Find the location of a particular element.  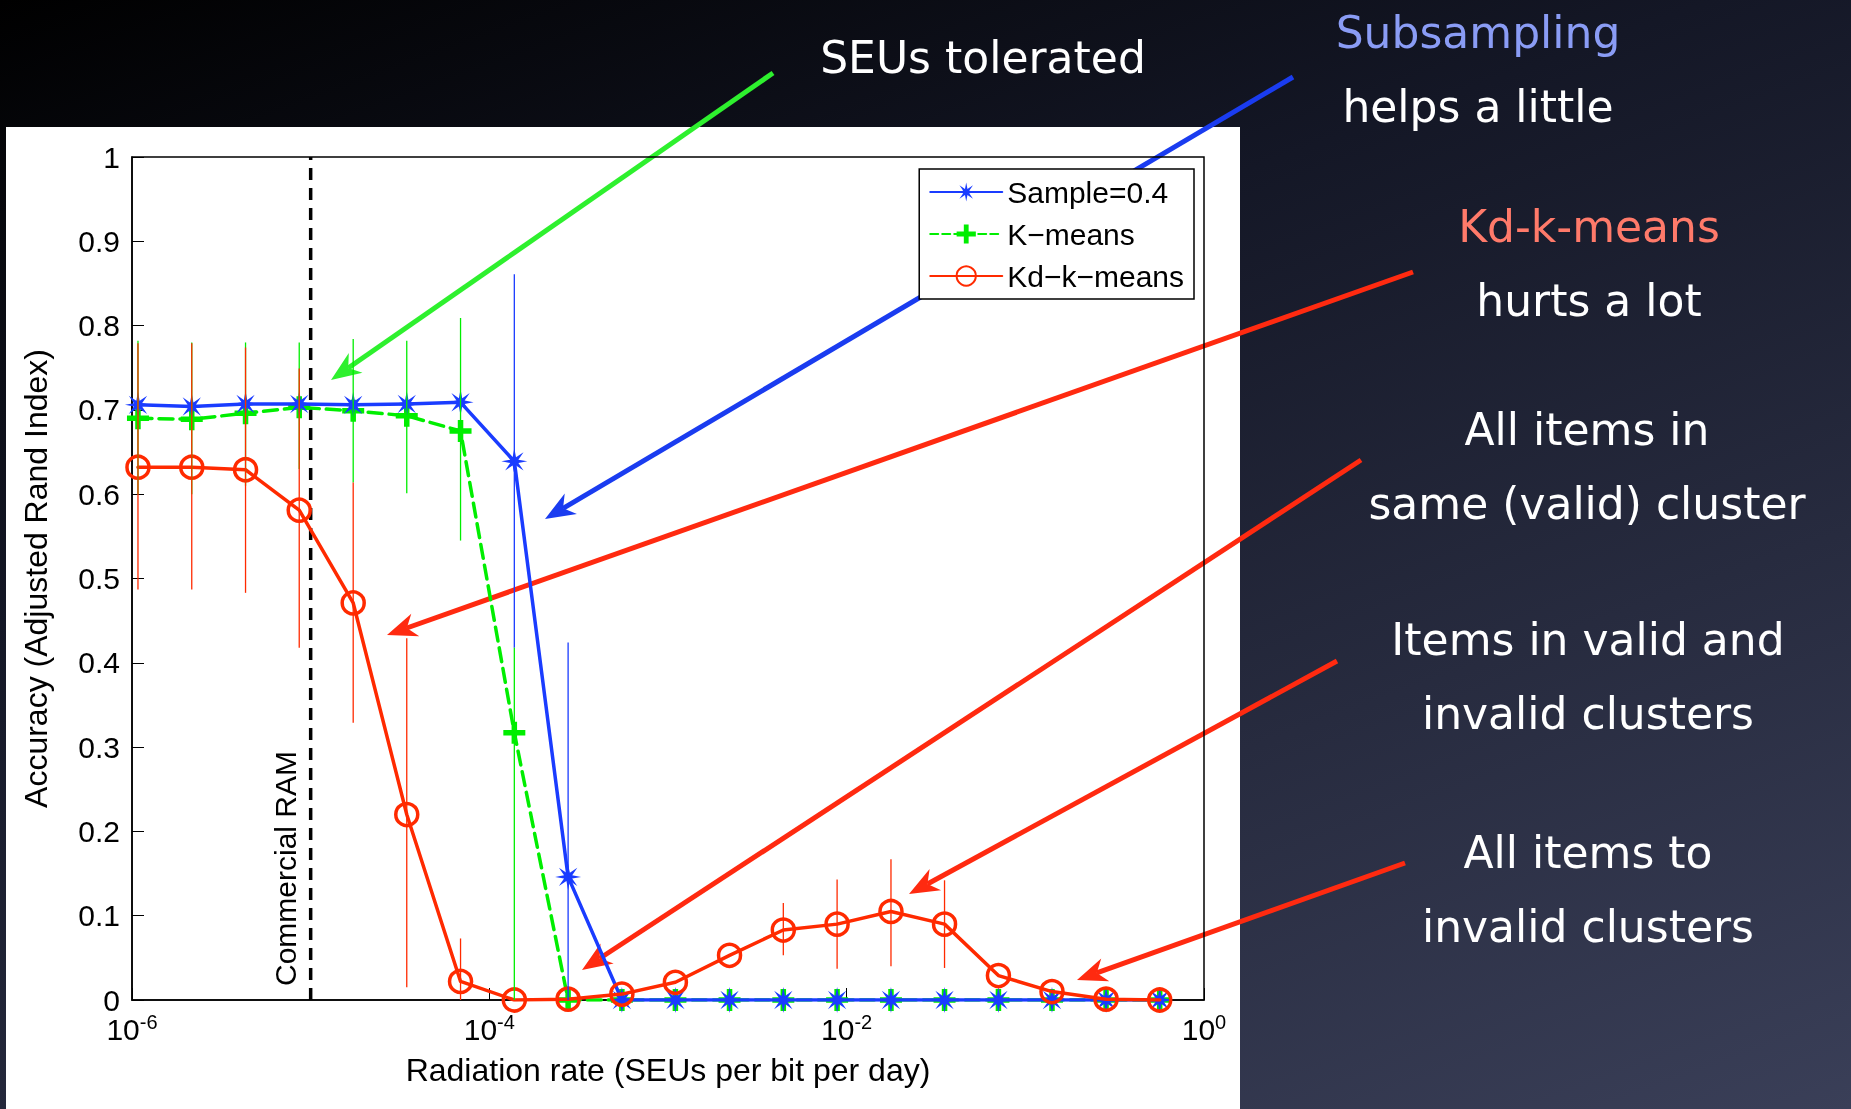

text: Subsampling helps a little is located at coordinates (1478, 69).